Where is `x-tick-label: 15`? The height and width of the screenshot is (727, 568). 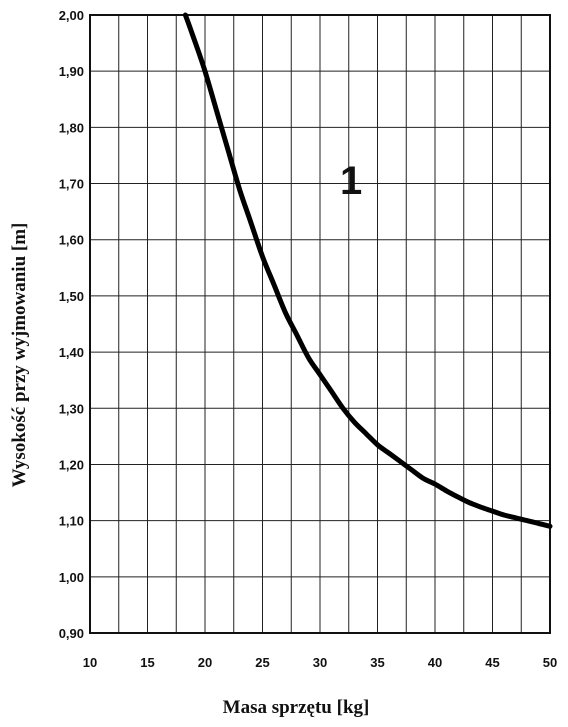
x-tick-label: 15 is located at coordinates (147, 662).